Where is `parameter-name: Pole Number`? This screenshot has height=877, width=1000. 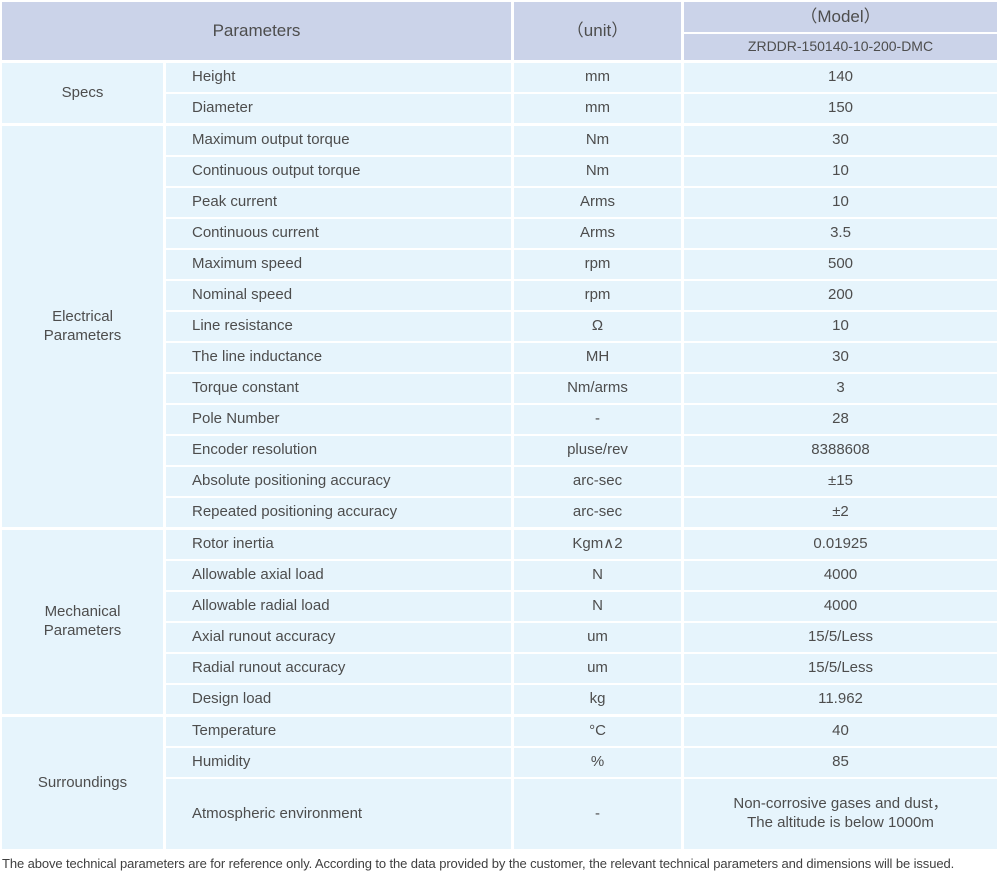 parameter-name: Pole Number is located at coordinates (338, 419).